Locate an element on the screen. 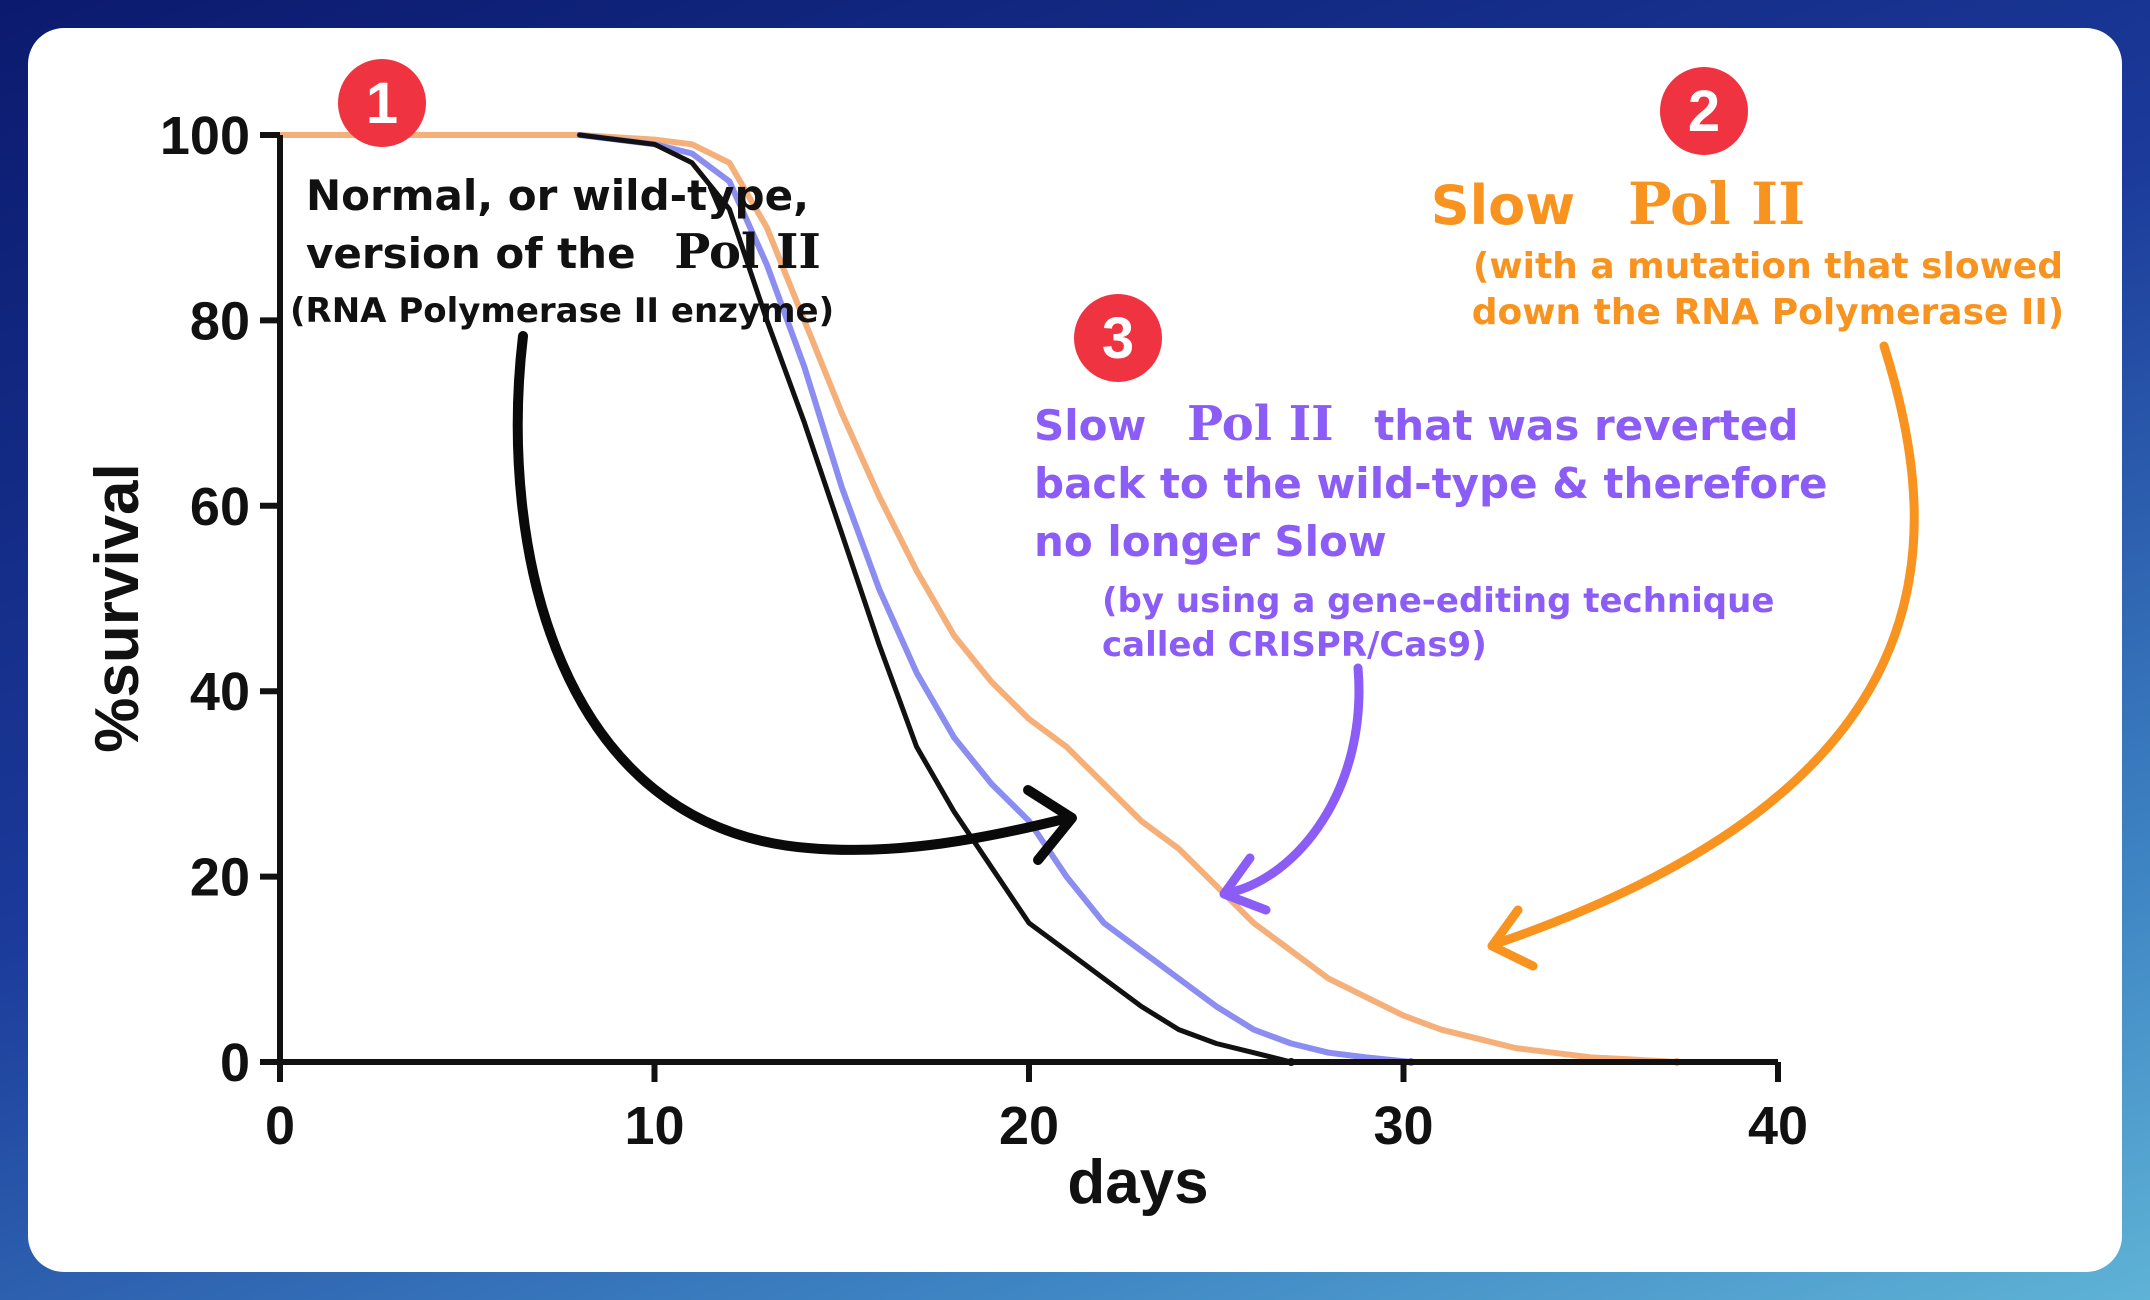 The height and width of the screenshot is (1300, 2150). annotation-2-sub1: (with a mutation that slowed is located at coordinates (1768, 266).